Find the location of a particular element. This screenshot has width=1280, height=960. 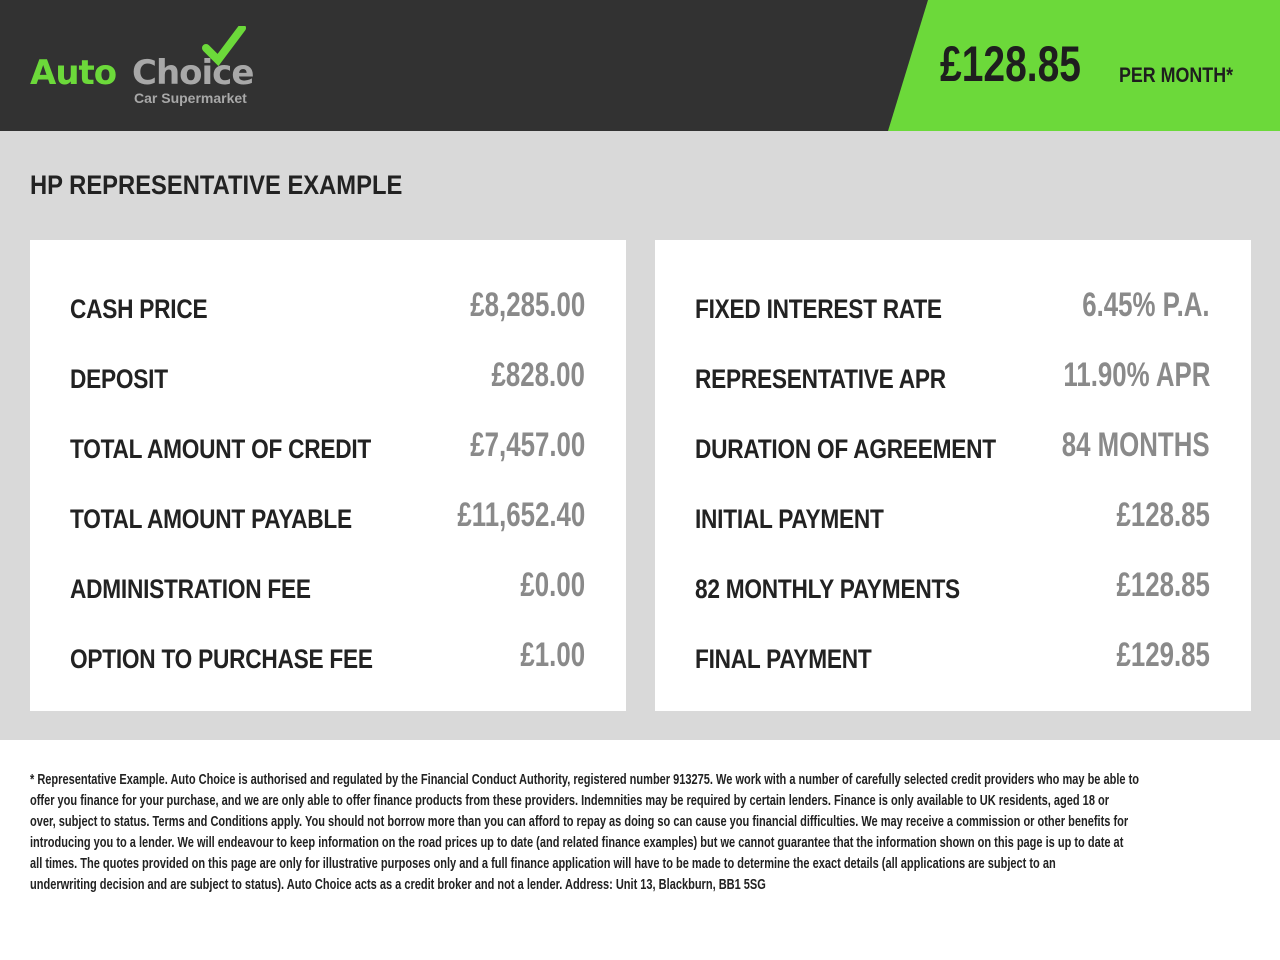

finance-row: TOTAL AMOUNT OF CREDIT £7,457.00 is located at coordinates (327, 446).